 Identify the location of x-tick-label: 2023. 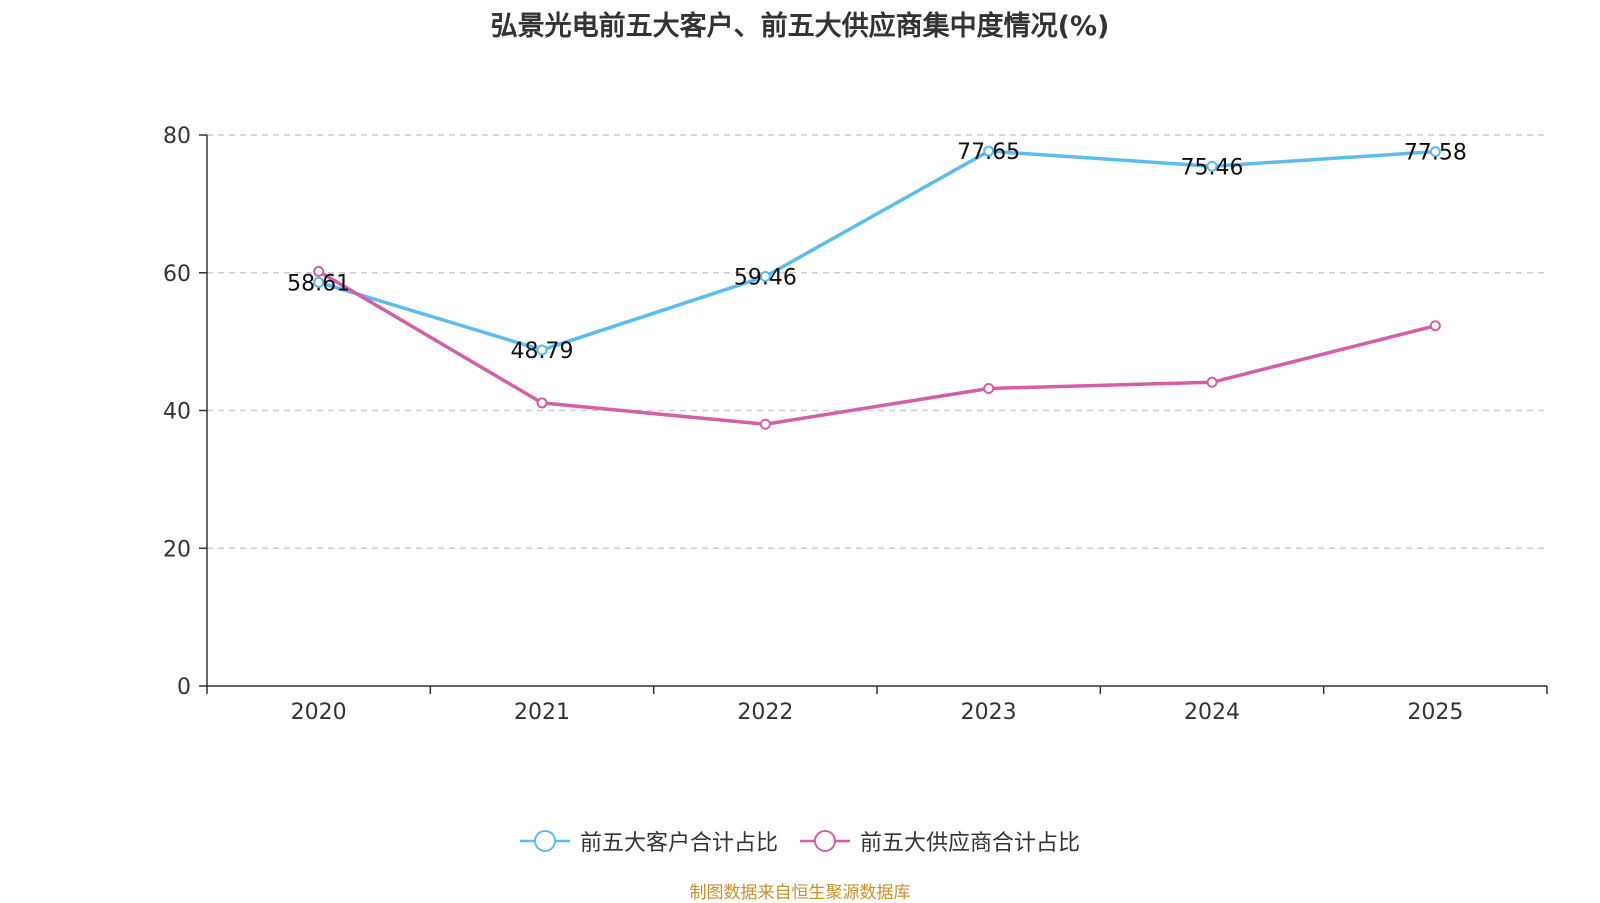
(989, 712).